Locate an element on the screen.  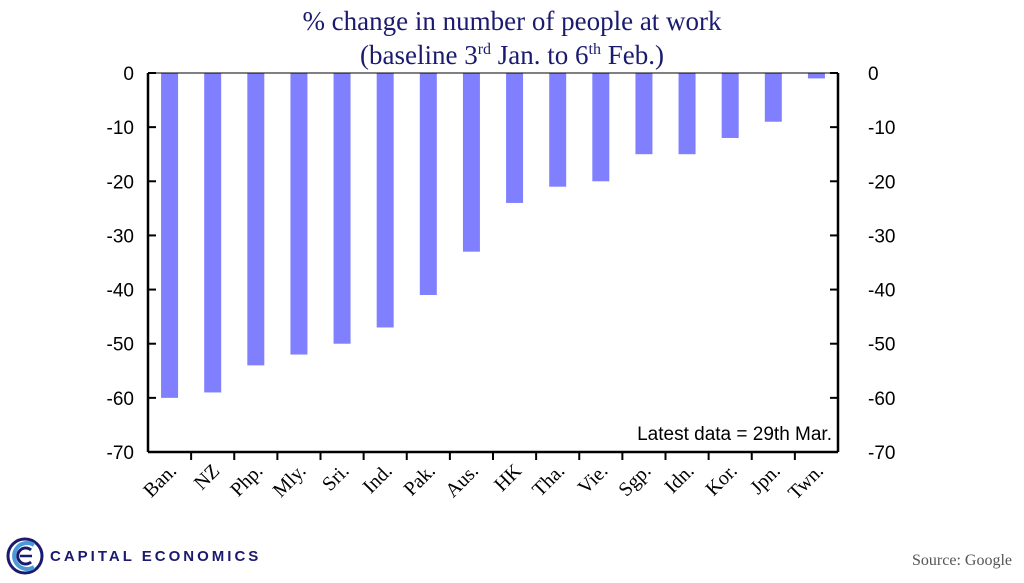
y-tick-label-right: -70 is located at coordinates (881, 453).